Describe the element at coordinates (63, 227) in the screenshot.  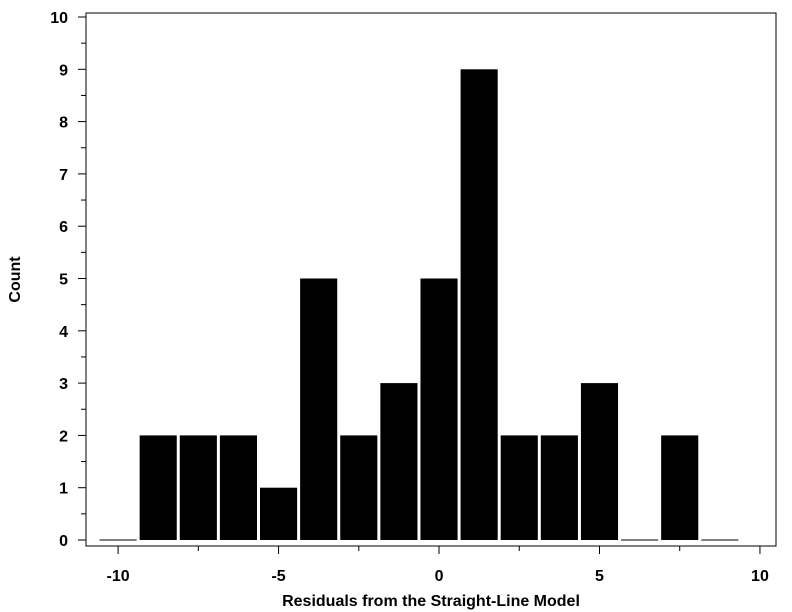
I see `y-tick-label: 6` at that location.